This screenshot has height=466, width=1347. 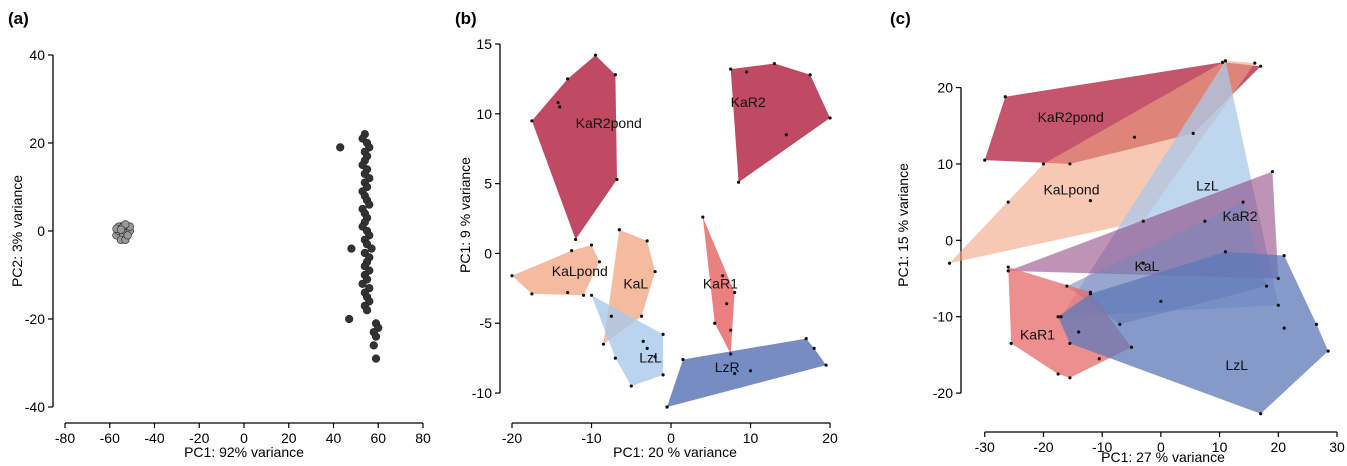 What do you see at coordinates (1207, 186) in the screenshot?
I see `group-label: LzL` at bounding box center [1207, 186].